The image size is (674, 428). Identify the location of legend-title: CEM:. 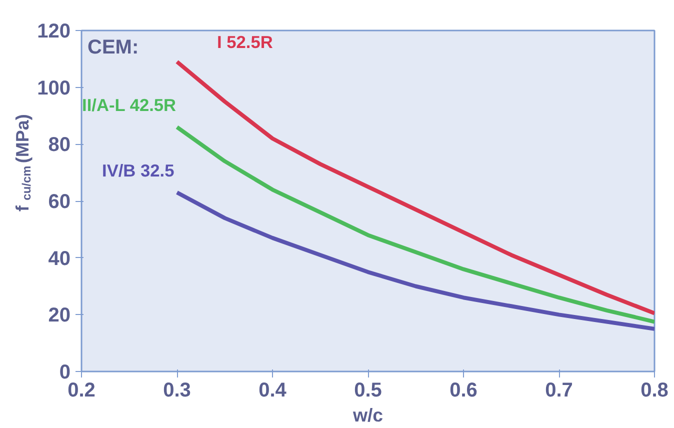
(113, 47).